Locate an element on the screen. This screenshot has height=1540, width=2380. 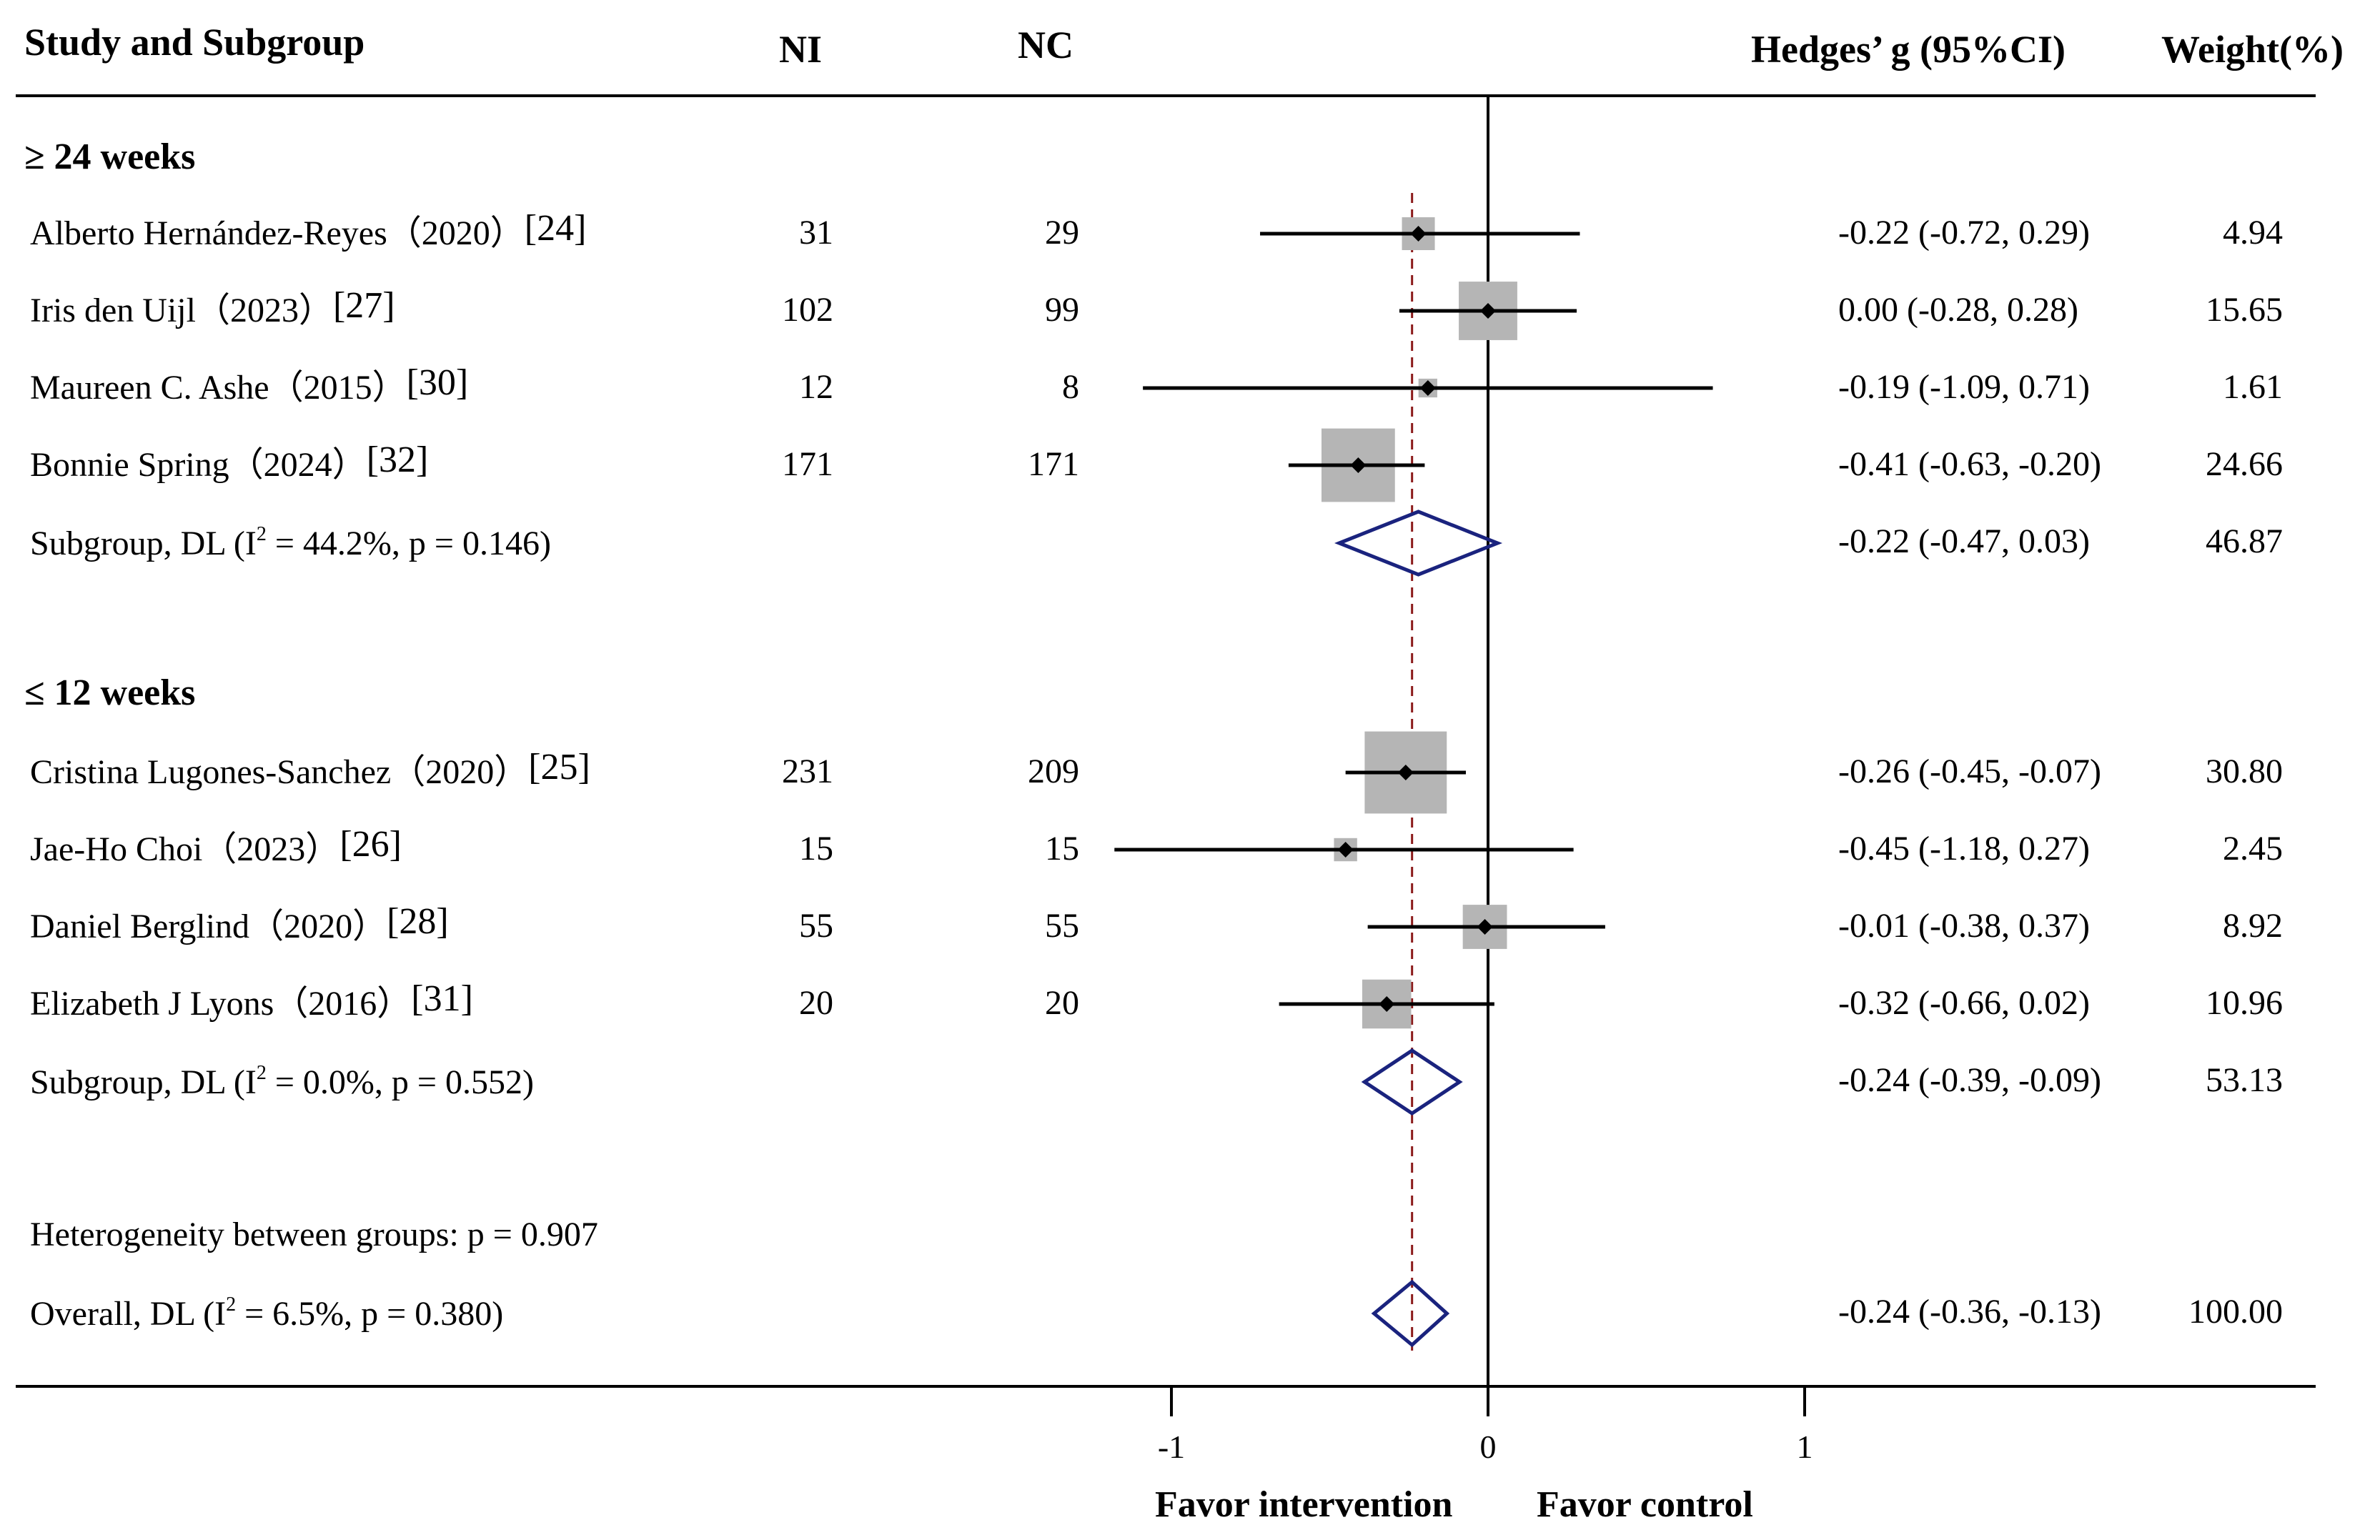
group-title: ≥ 24 weeks is located at coordinates (110, 156).